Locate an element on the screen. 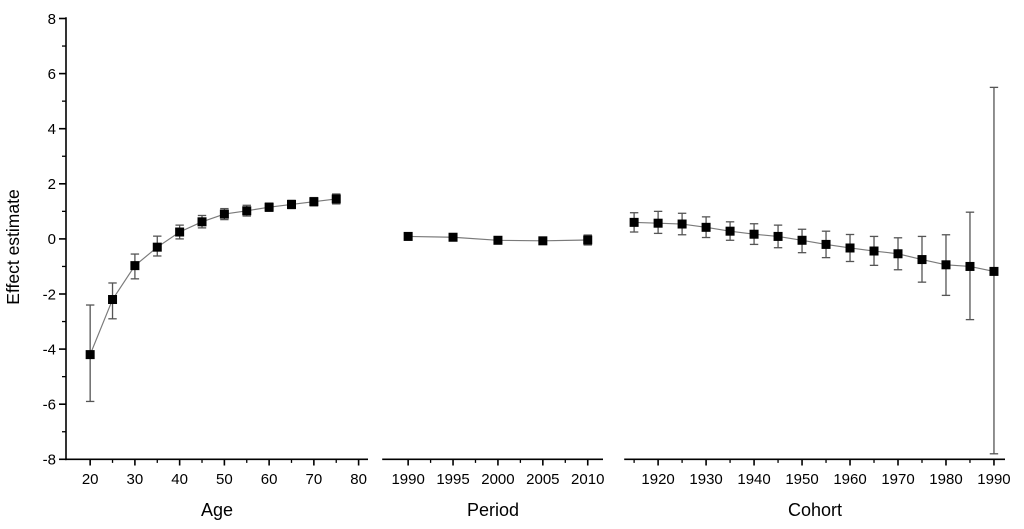 The height and width of the screenshot is (529, 1024). x-tick-label: 1995 is located at coordinates (452, 479).